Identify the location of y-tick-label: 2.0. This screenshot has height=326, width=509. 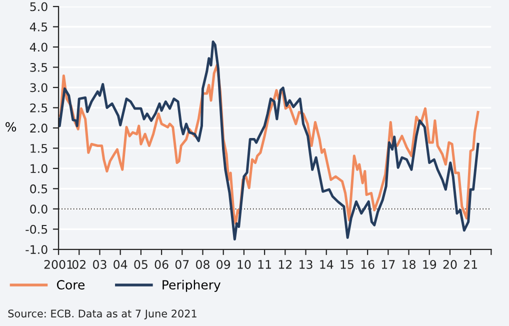
(39, 128).